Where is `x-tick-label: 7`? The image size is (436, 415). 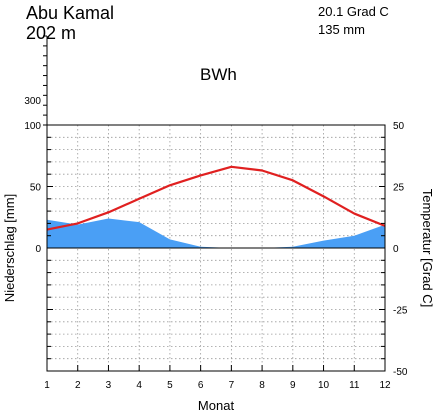
x-tick-label: 7 is located at coordinates (232, 385).